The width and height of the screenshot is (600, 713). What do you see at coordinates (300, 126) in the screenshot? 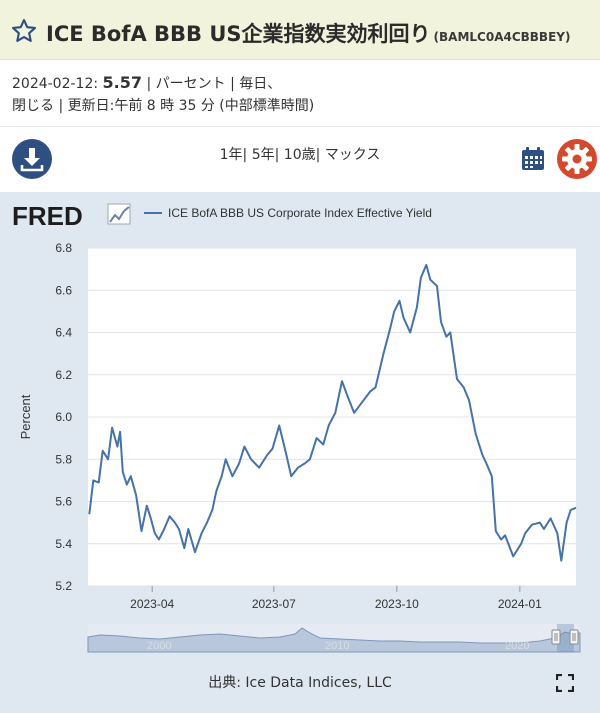
I see `divider` at bounding box center [300, 126].